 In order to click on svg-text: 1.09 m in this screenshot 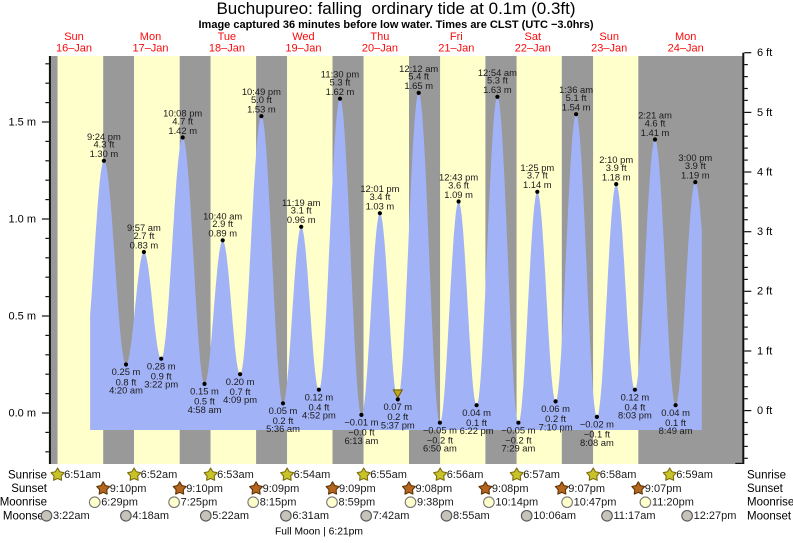, I will do `click(458, 194)`.